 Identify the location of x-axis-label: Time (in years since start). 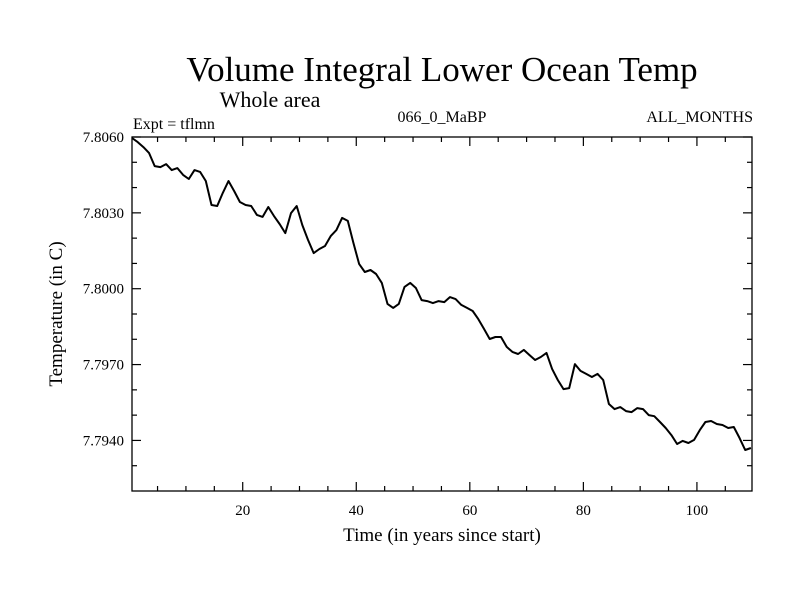
(442, 535).